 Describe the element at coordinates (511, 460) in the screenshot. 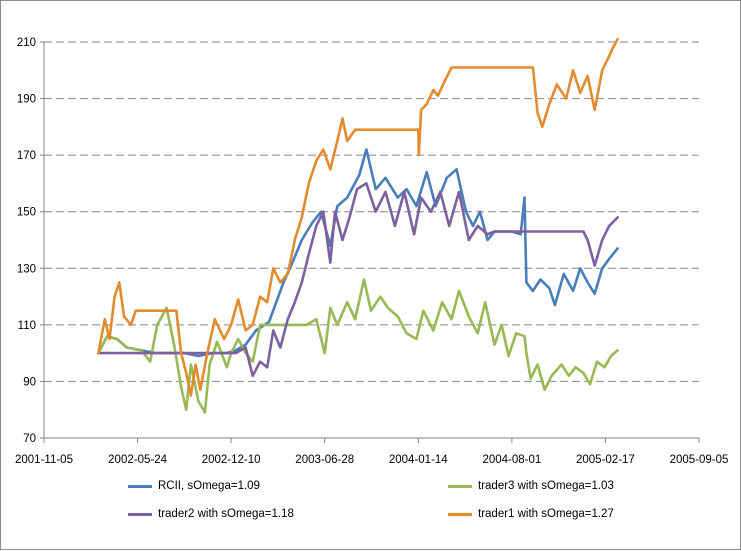

I see `x-tick-label: 2004-08-01` at that location.